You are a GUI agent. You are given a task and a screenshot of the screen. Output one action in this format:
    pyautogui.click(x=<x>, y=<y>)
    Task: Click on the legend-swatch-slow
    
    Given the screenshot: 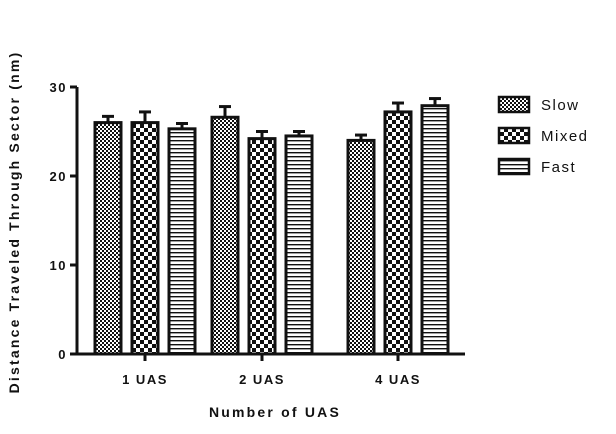 What is the action you would take?
    pyautogui.click(x=514, y=104)
    